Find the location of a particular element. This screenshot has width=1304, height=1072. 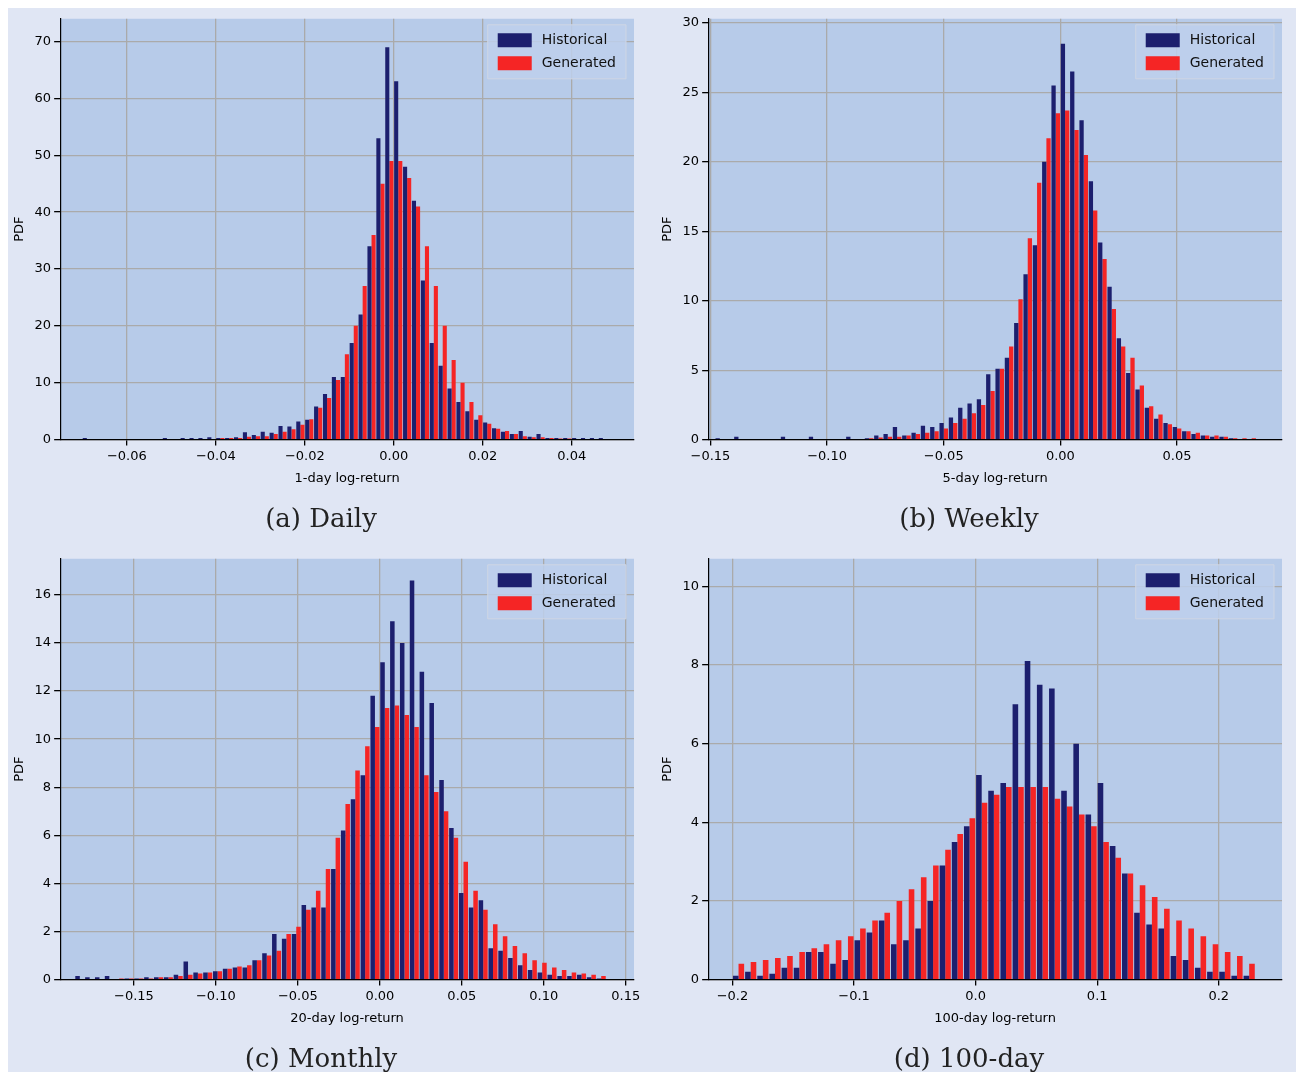

x-tick-label: 0.2 is located at coordinates (1219, 995).